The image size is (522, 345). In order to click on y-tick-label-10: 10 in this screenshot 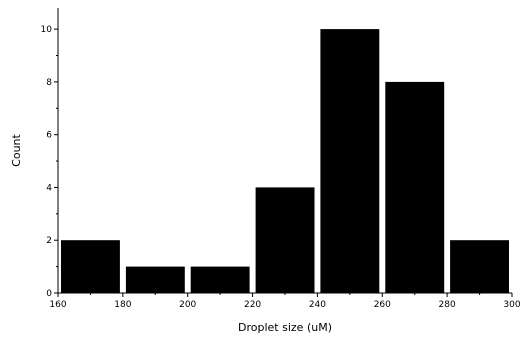, I will do `click(47, 30)`.